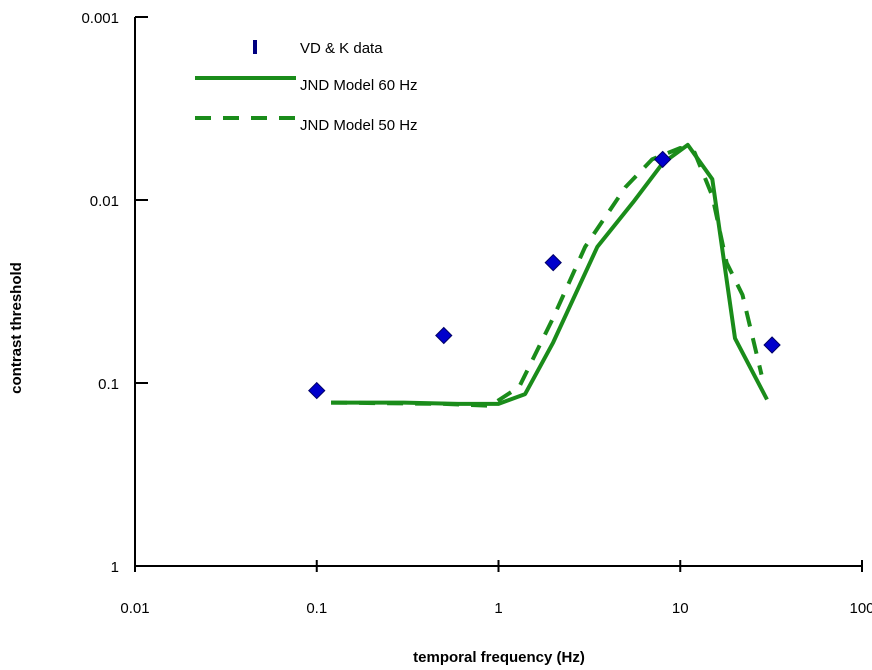 The height and width of the screenshot is (670, 872). Describe the element at coordinates (341, 48) in the screenshot. I see `legend-label-vd-k-data: VD & K data` at that location.